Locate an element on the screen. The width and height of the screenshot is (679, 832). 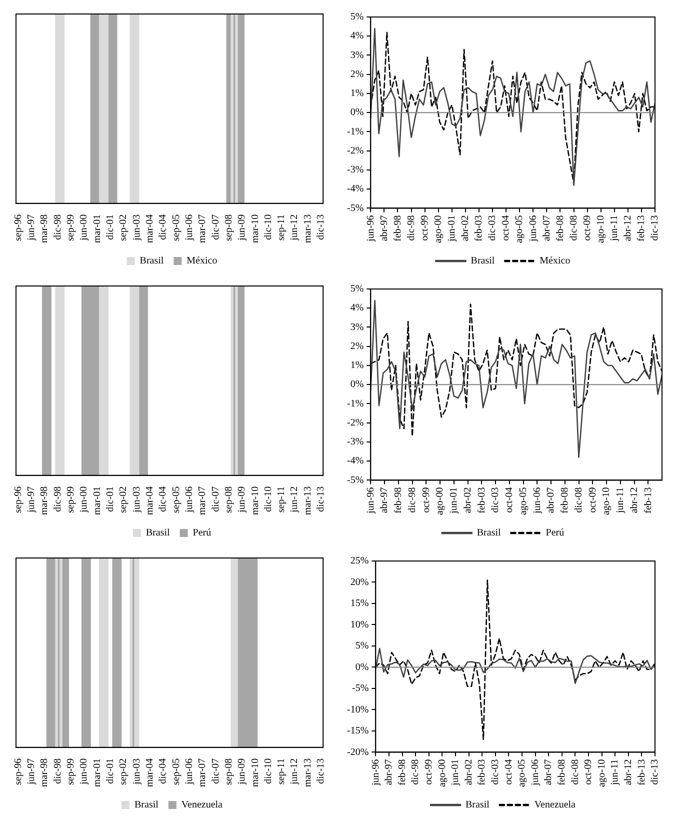
x-tick-label: jun-01 is located at coordinates (456, 772).